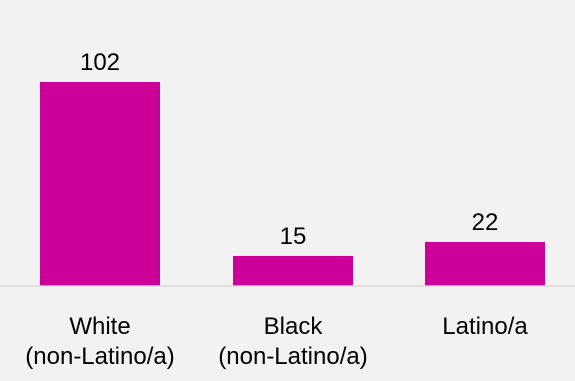 The height and width of the screenshot is (381, 575). Describe the element at coordinates (100, 62) in the screenshot. I see `bar-value-label: 102` at that location.